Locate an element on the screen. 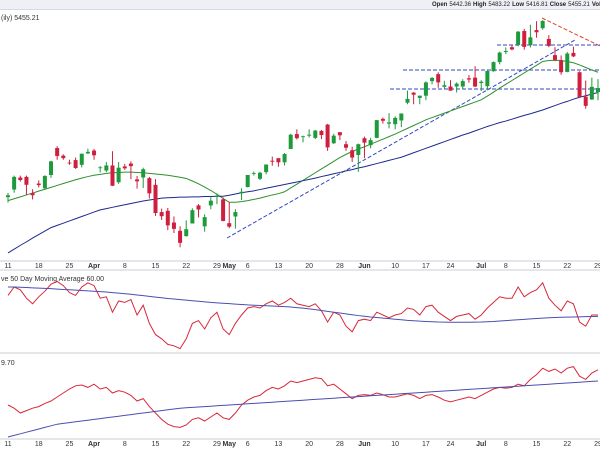 The image size is (600, 450). x-tick-label: 13 is located at coordinates (279, 444).